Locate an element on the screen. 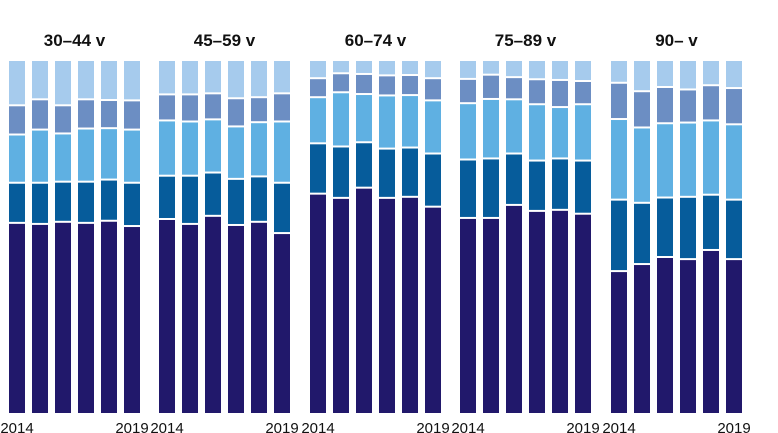 Image resolution: width=778 pixels, height=433 pixels. panel-title: 75–89 v is located at coordinates (526, 40).